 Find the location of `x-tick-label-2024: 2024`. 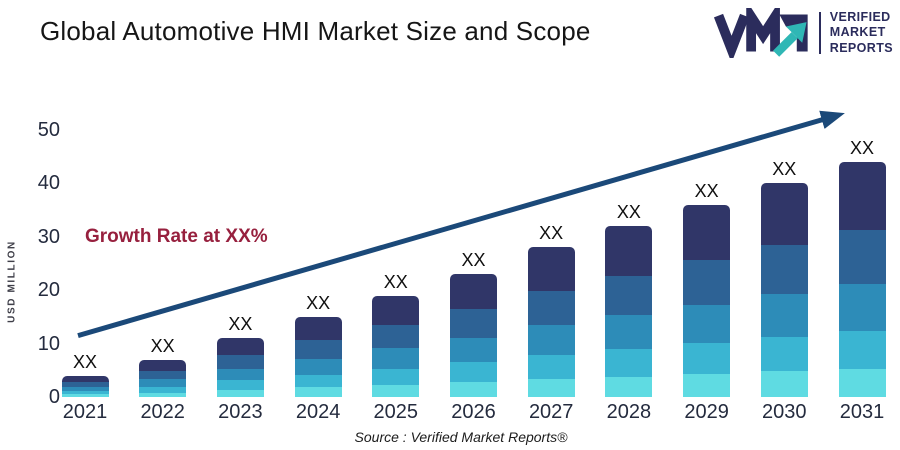

x-tick-label-2024: 2024 is located at coordinates (318, 412).